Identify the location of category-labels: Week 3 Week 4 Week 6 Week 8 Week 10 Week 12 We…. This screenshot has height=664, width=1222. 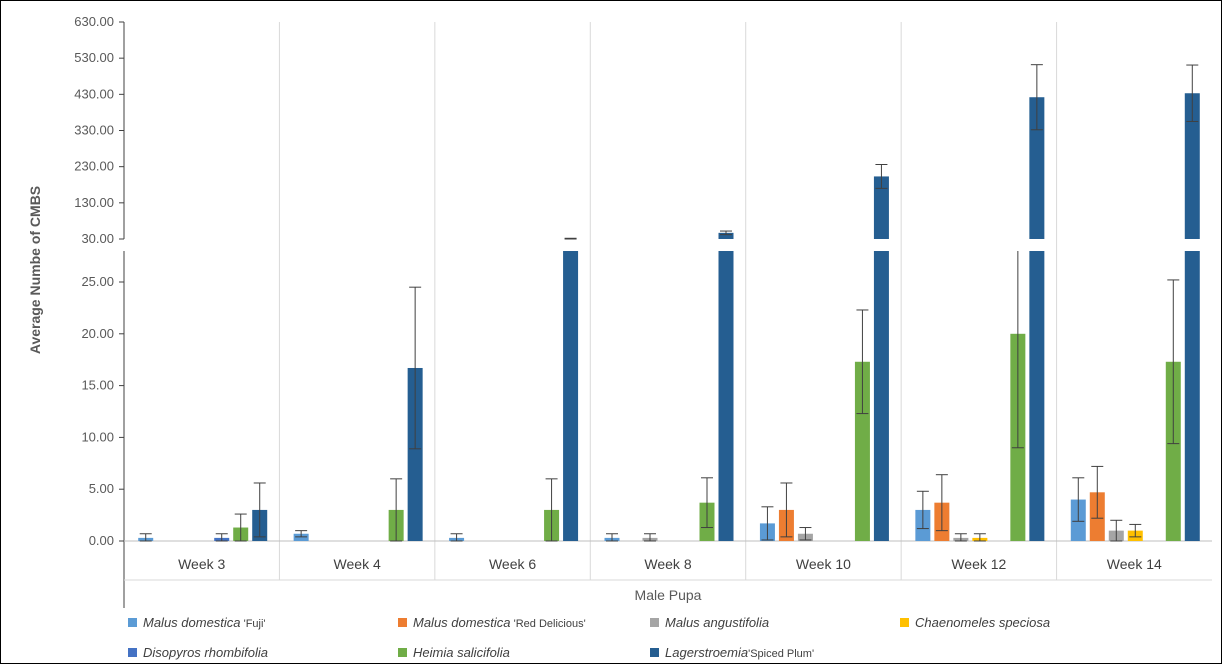
(670, 564).